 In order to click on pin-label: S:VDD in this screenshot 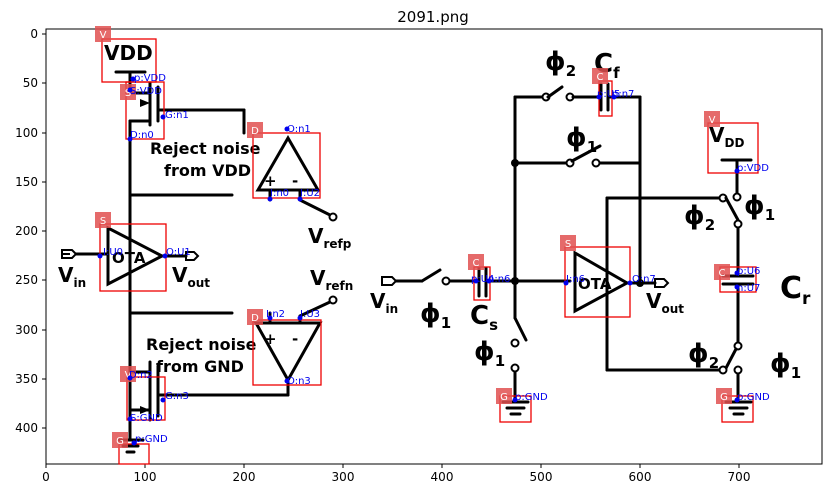, I will do `click(146, 91)`.